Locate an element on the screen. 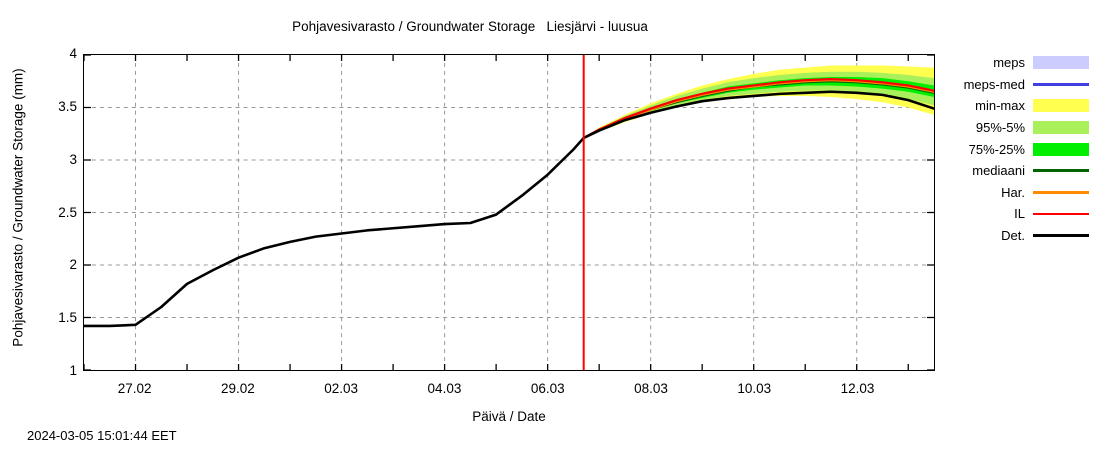 The width and height of the screenshot is (1100, 450). legend-item-label: 75%-25% is located at coordinates (996, 149).